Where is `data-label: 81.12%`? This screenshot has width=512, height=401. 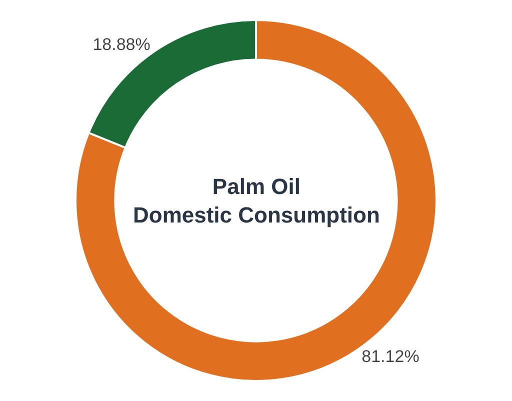
data-label: 81.12% is located at coordinates (391, 356).